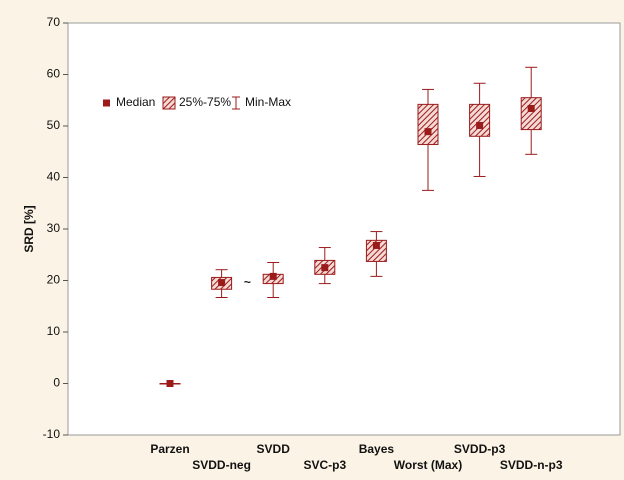 The width and height of the screenshot is (624, 480). I want to click on x-tick-label: SVDD-n-p3, so click(531, 465).